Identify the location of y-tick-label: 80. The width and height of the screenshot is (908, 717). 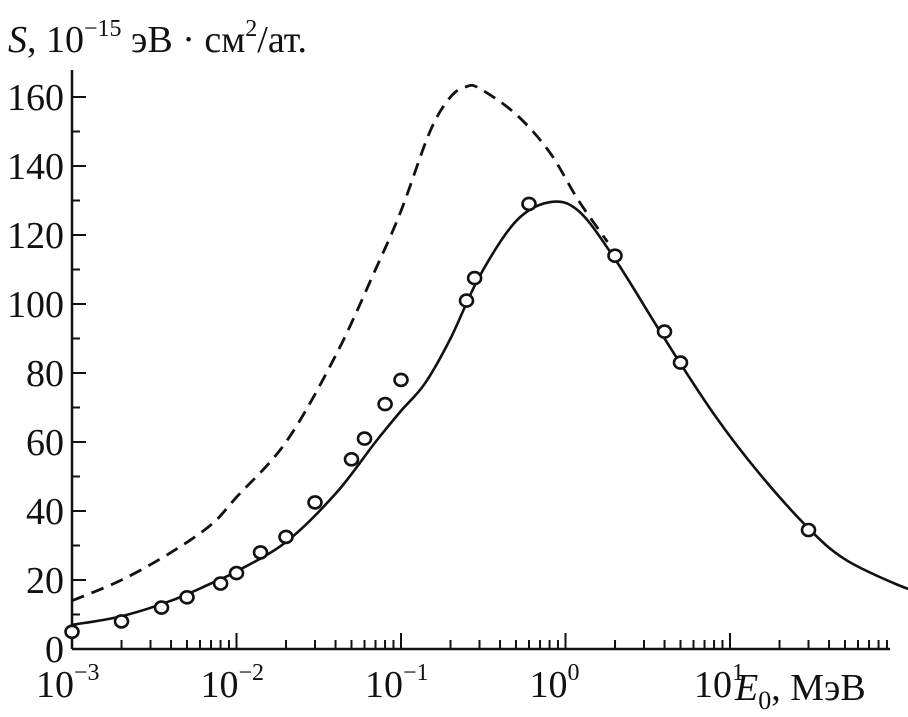
(45, 374).